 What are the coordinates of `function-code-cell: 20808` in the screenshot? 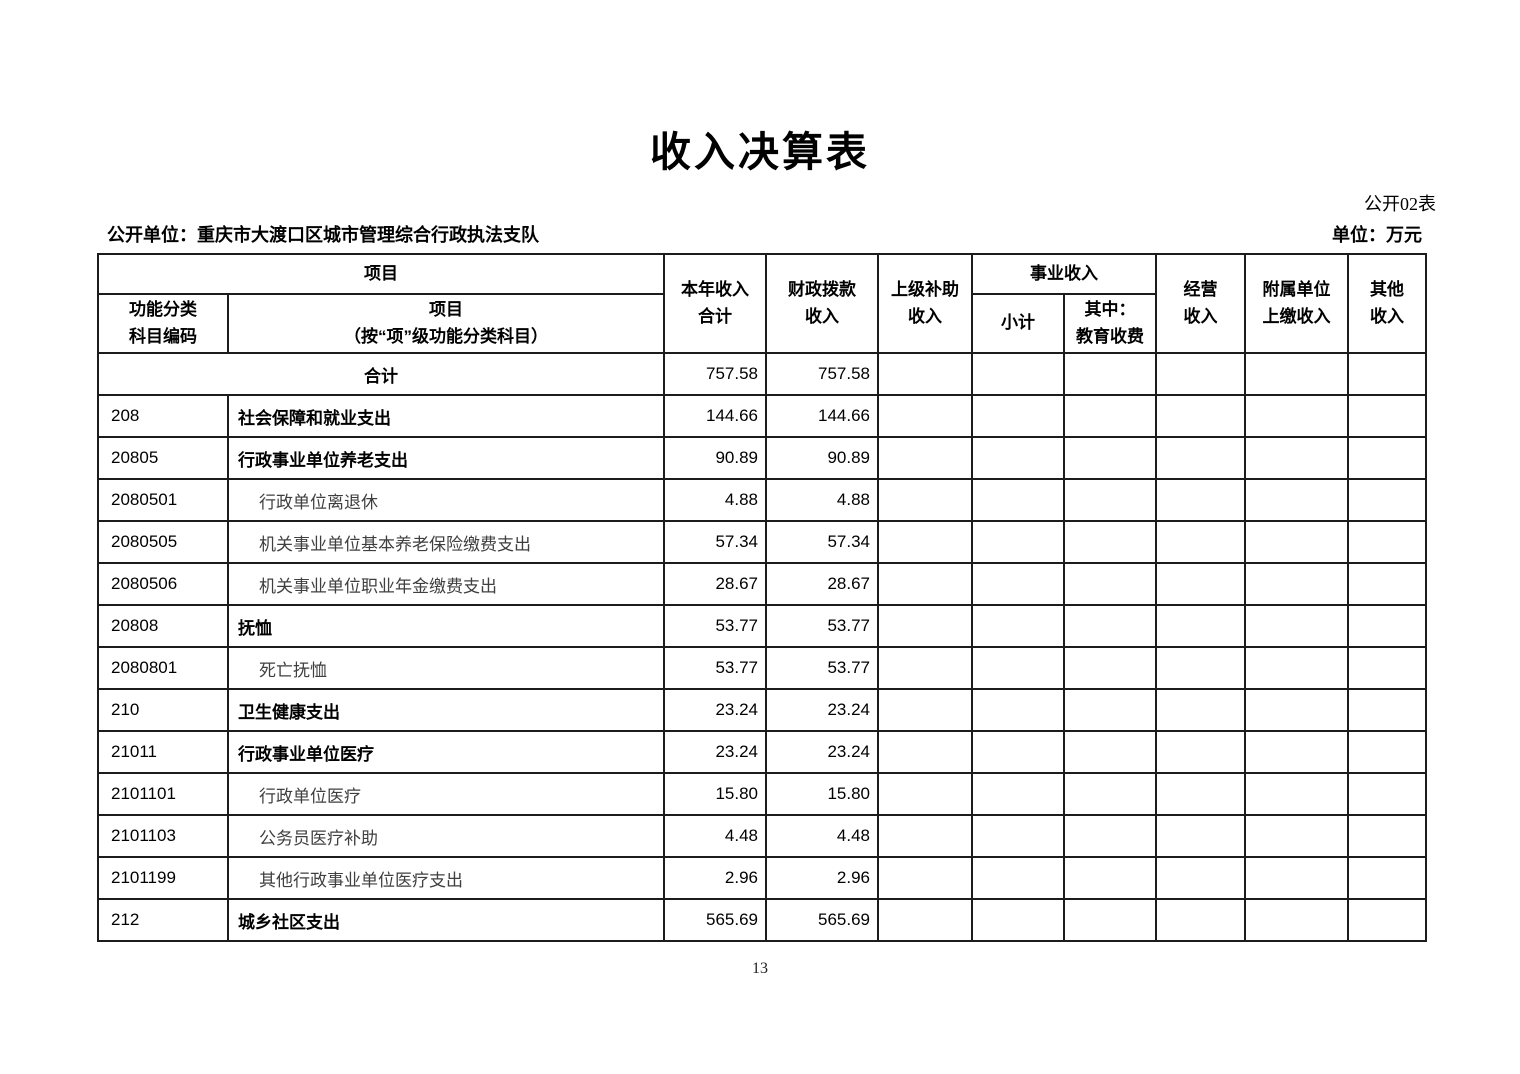 It's located at (163, 626).